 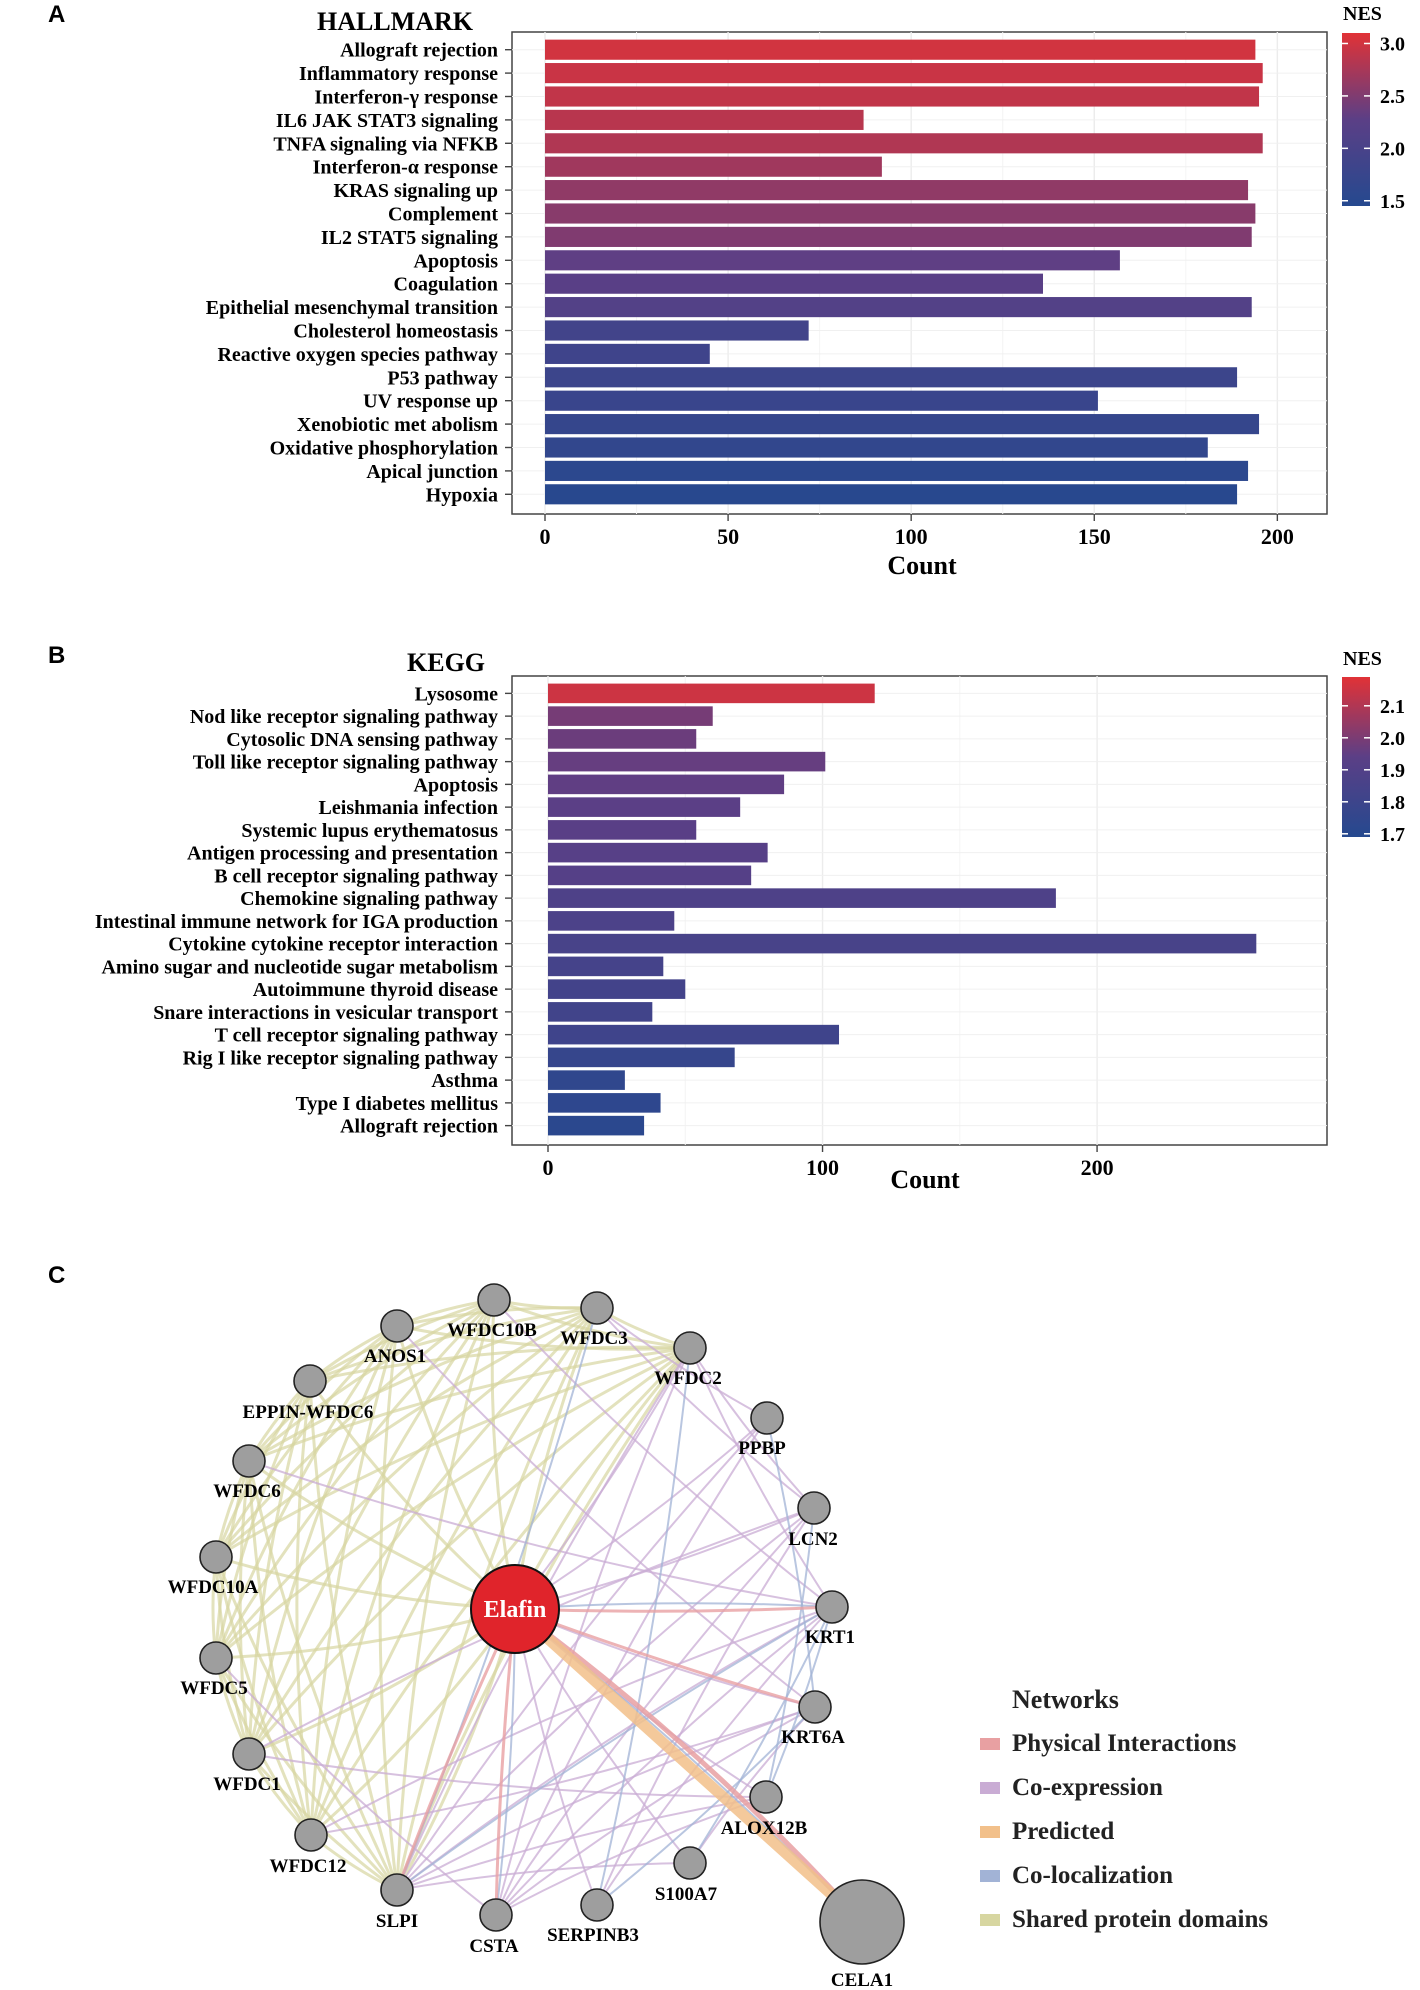 What do you see at coordinates (432, 472) in the screenshot?
I see `category-label: Apical junction` at bounding box center [432, 472].